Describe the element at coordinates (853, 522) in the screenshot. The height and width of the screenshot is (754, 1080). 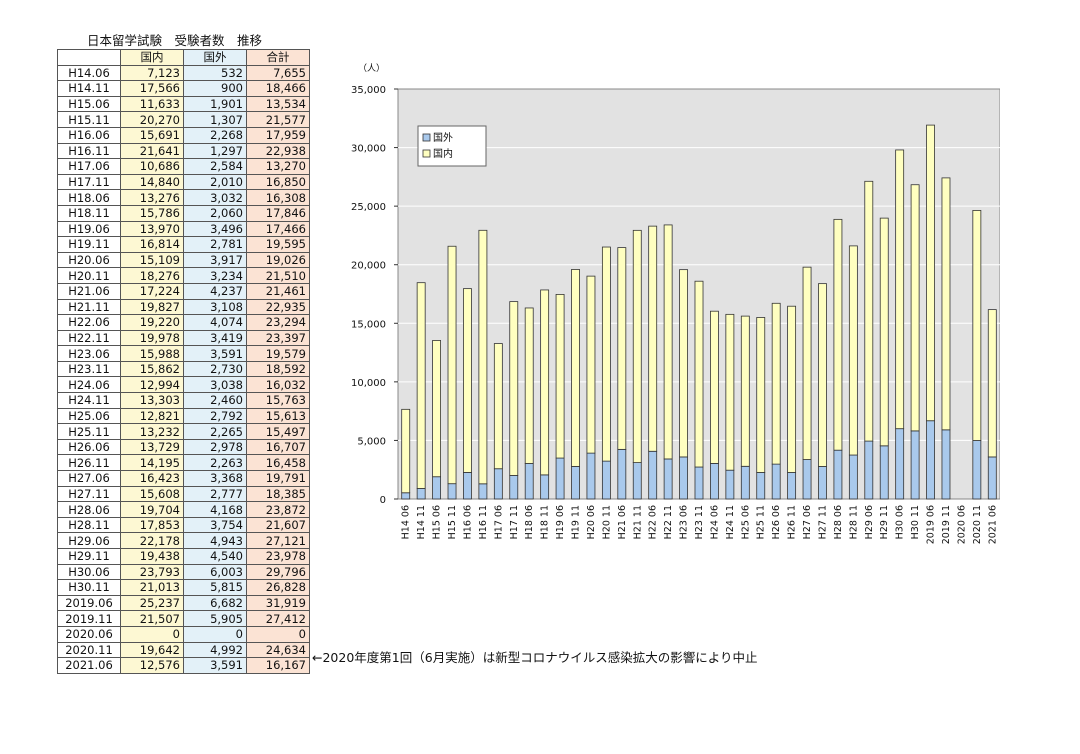
I see `x-tick-label: H28 11` at that location.